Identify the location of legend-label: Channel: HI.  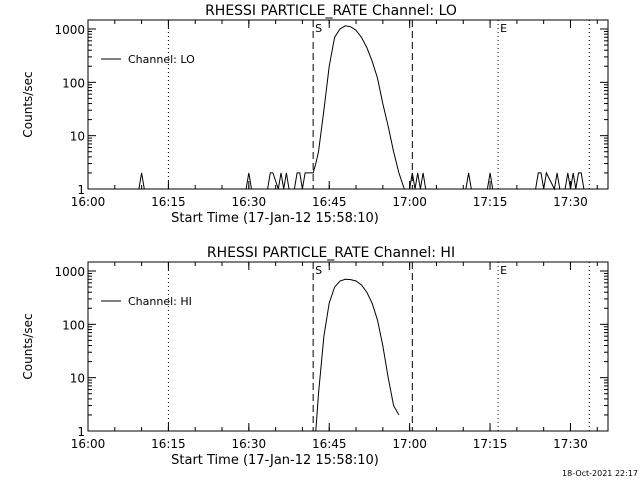
(160, 301).